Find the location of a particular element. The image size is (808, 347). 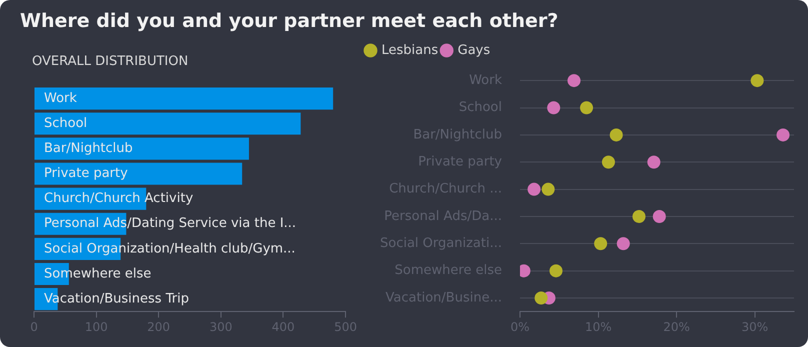

legend-label: Gays is located at coordinates (474, 50).